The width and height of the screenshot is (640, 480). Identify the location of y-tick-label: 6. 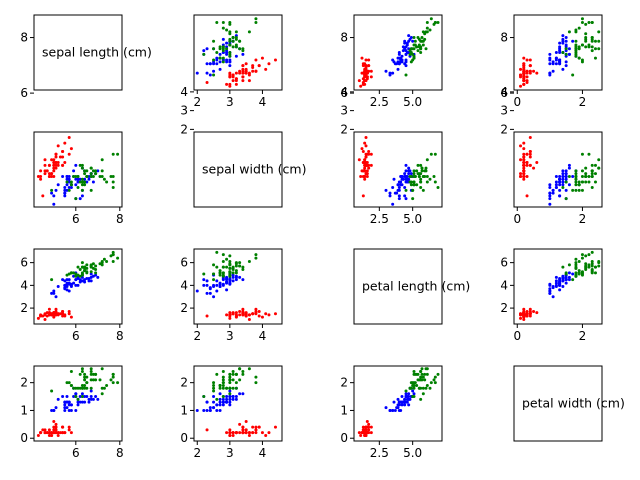
(344, 93).